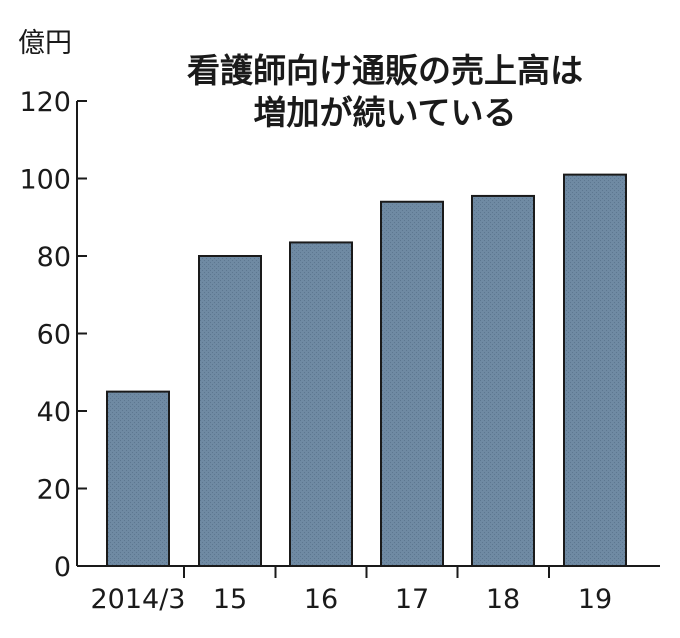 The width and height of the screenshot is (680, 638). I want to click on x-tick-label-16: 16, so click(321, 599).